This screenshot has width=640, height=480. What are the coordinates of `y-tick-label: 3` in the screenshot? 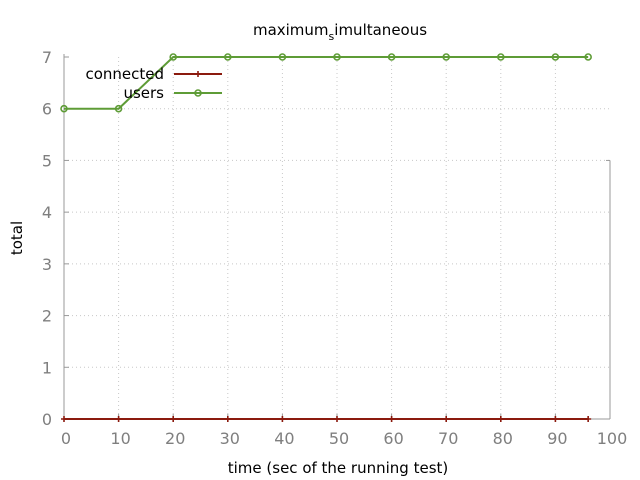 It's located at (47, 264).